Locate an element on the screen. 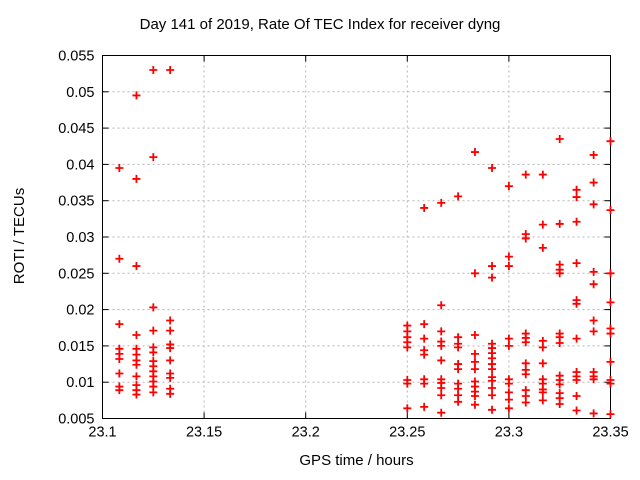 The width and height of the screenshot is (640, 480). y-tick-label: 0.055 is located at coordinates (76, 57).